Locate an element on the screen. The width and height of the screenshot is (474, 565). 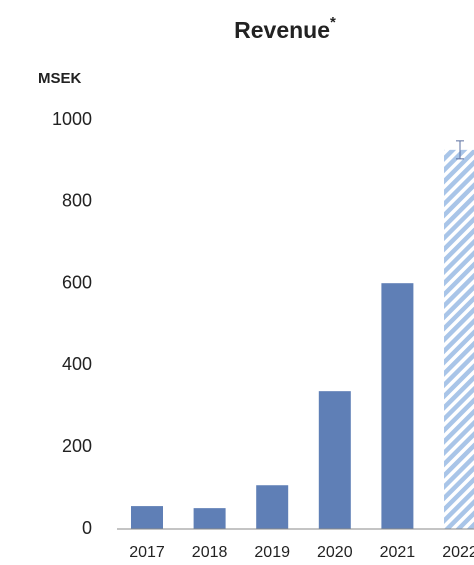
title-text: Revenue is located at coordinates (282, 30).